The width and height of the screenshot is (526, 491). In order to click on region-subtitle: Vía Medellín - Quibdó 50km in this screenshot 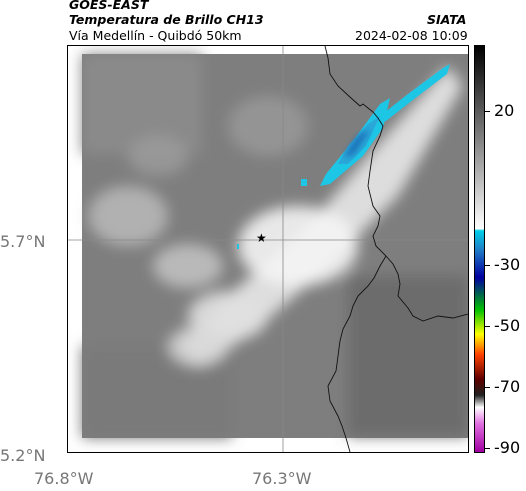, I will do `click(155, 35)`.